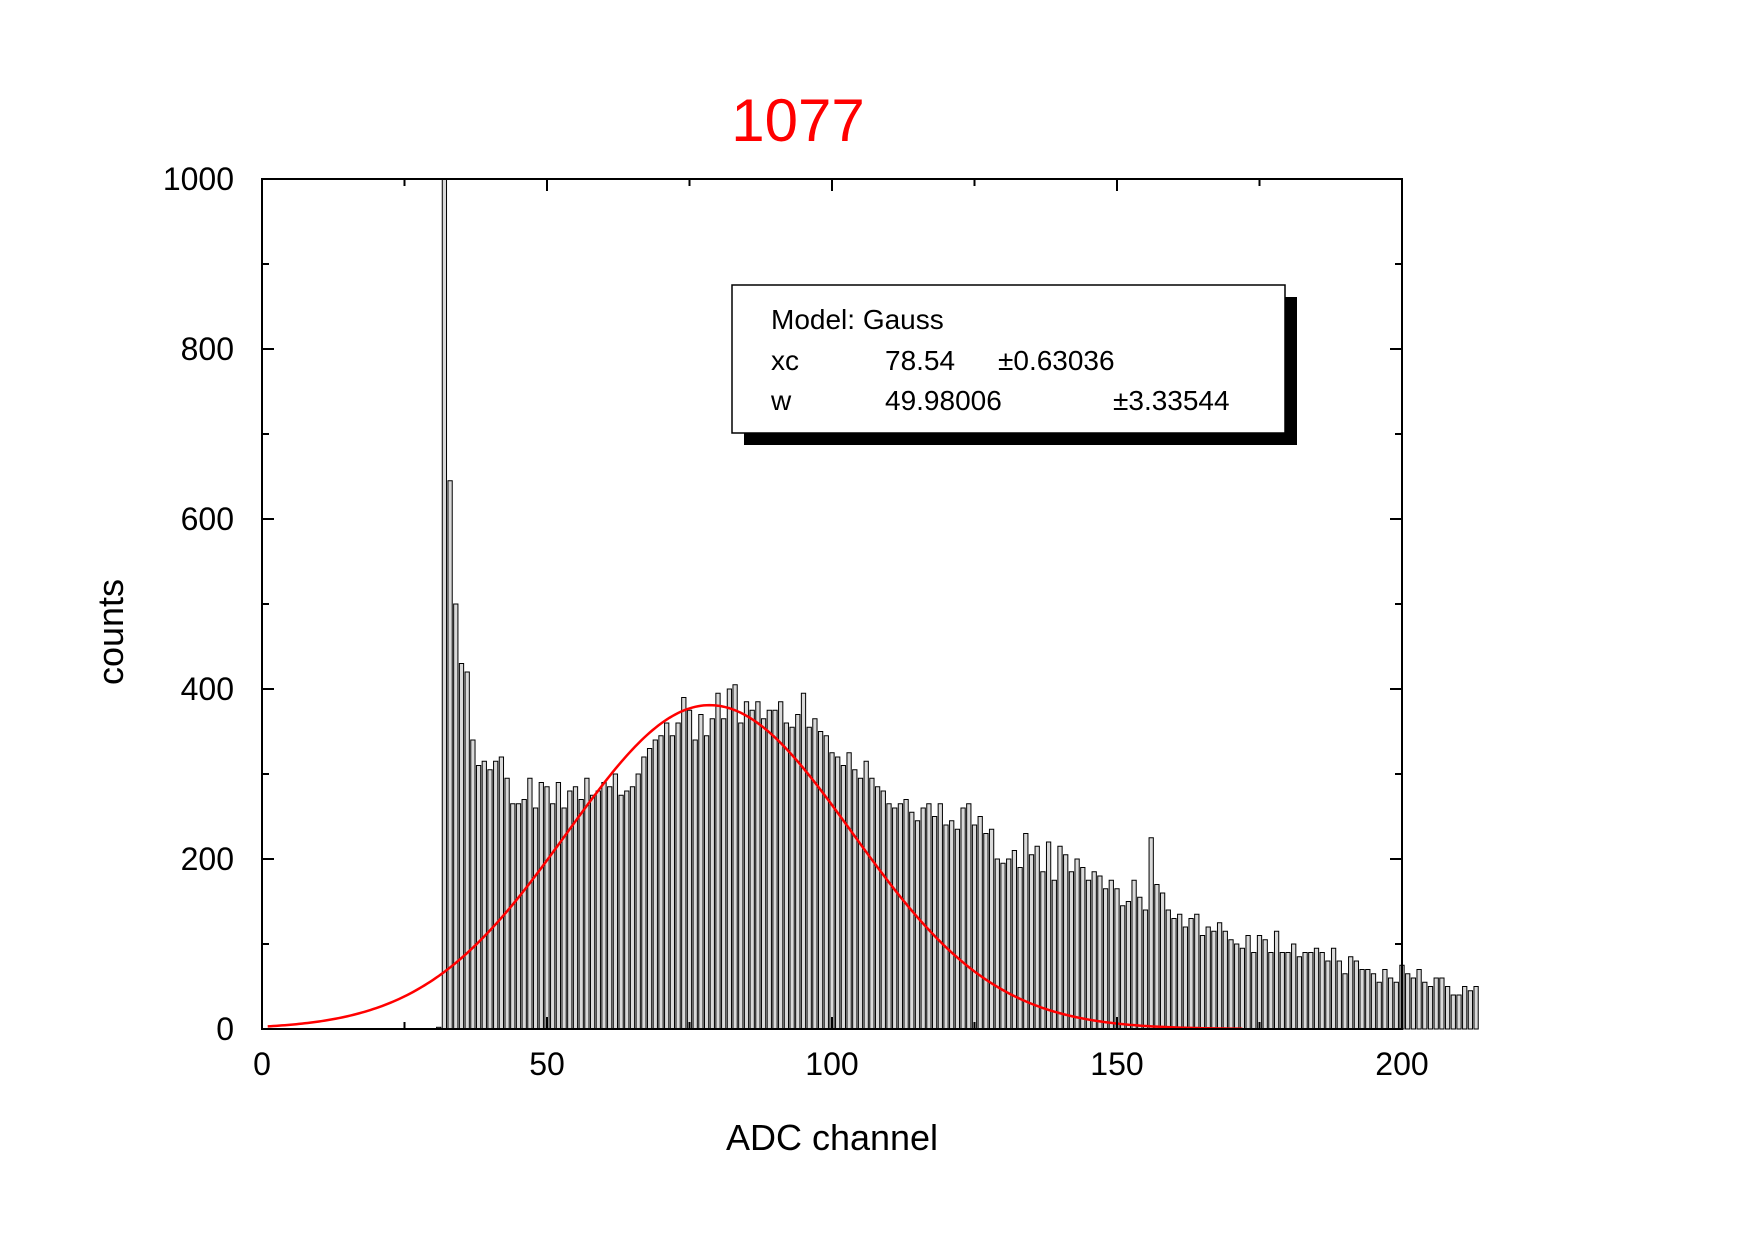 This screenshot has width=1754, height=1244. What do you see at coordinates (225, 1029) in the screenshot?
I see `y-tick-label: 0` at bounding box center [225, 1029].